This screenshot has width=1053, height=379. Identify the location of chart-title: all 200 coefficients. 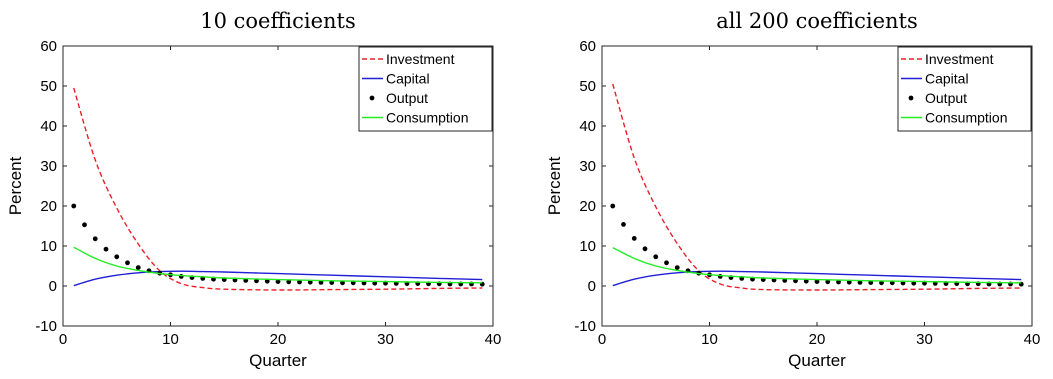
(817, 21).